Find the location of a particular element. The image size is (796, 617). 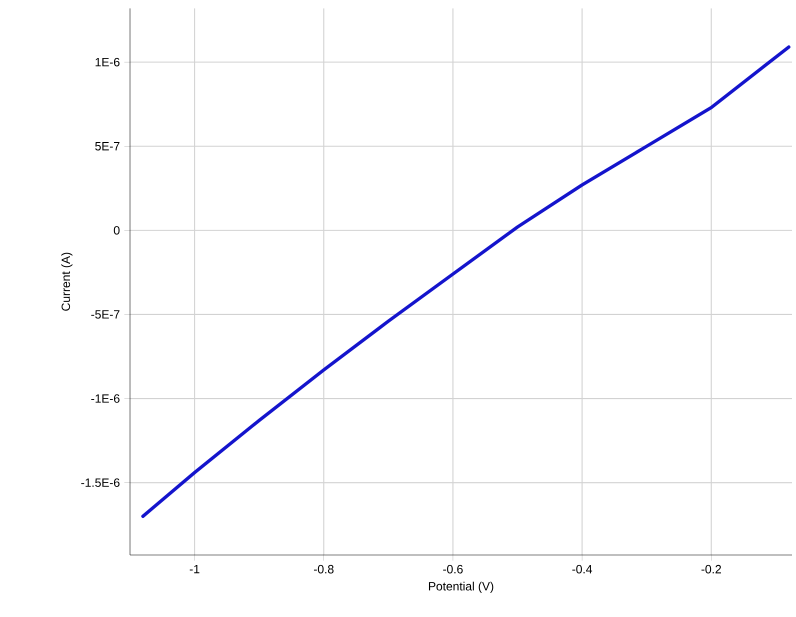

x-axis-title: Potential (V) is located at coordinates (461, 587).